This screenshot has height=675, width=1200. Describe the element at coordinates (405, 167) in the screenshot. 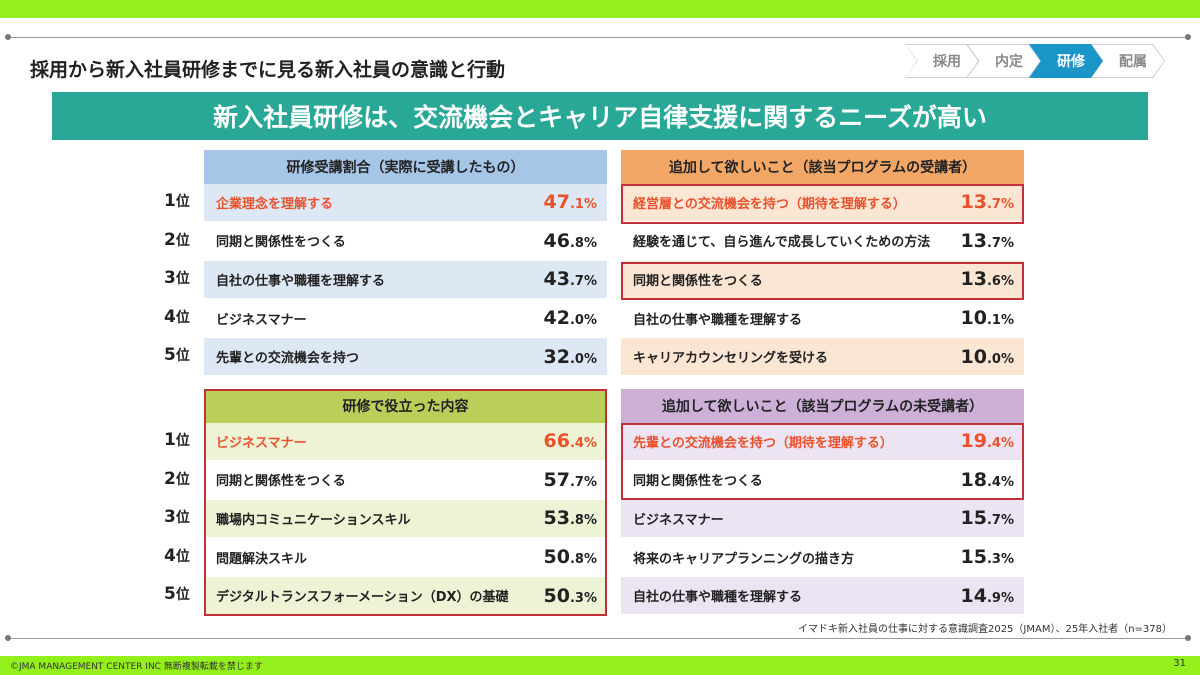

I see `panel-header: 研修受講割合（実際に受講したもの）` at that location.